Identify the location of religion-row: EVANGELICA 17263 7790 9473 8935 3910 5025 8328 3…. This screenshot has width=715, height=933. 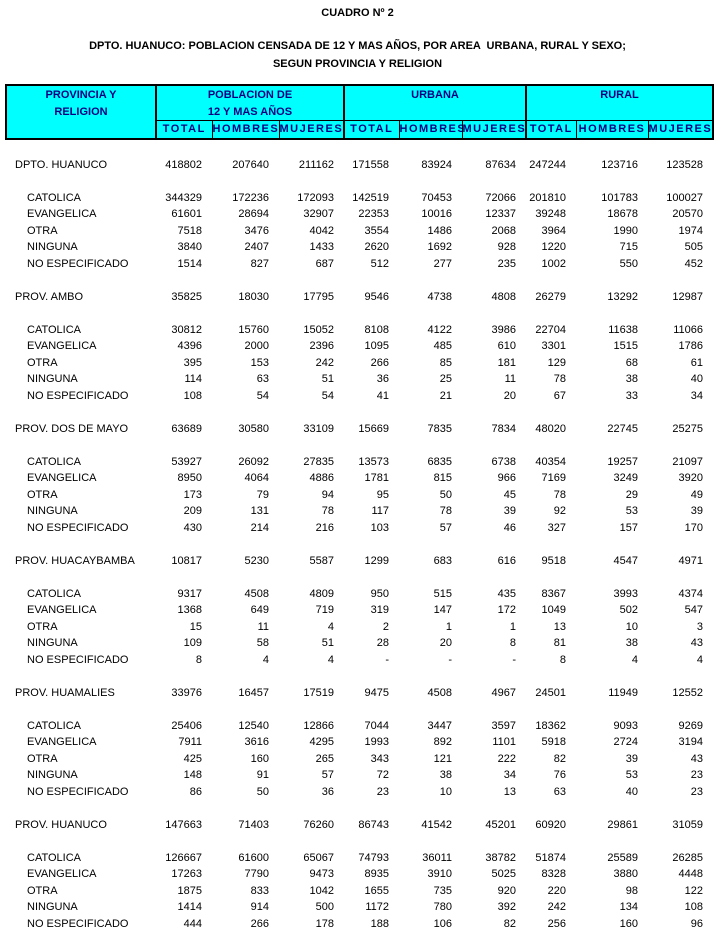
(358, 874).